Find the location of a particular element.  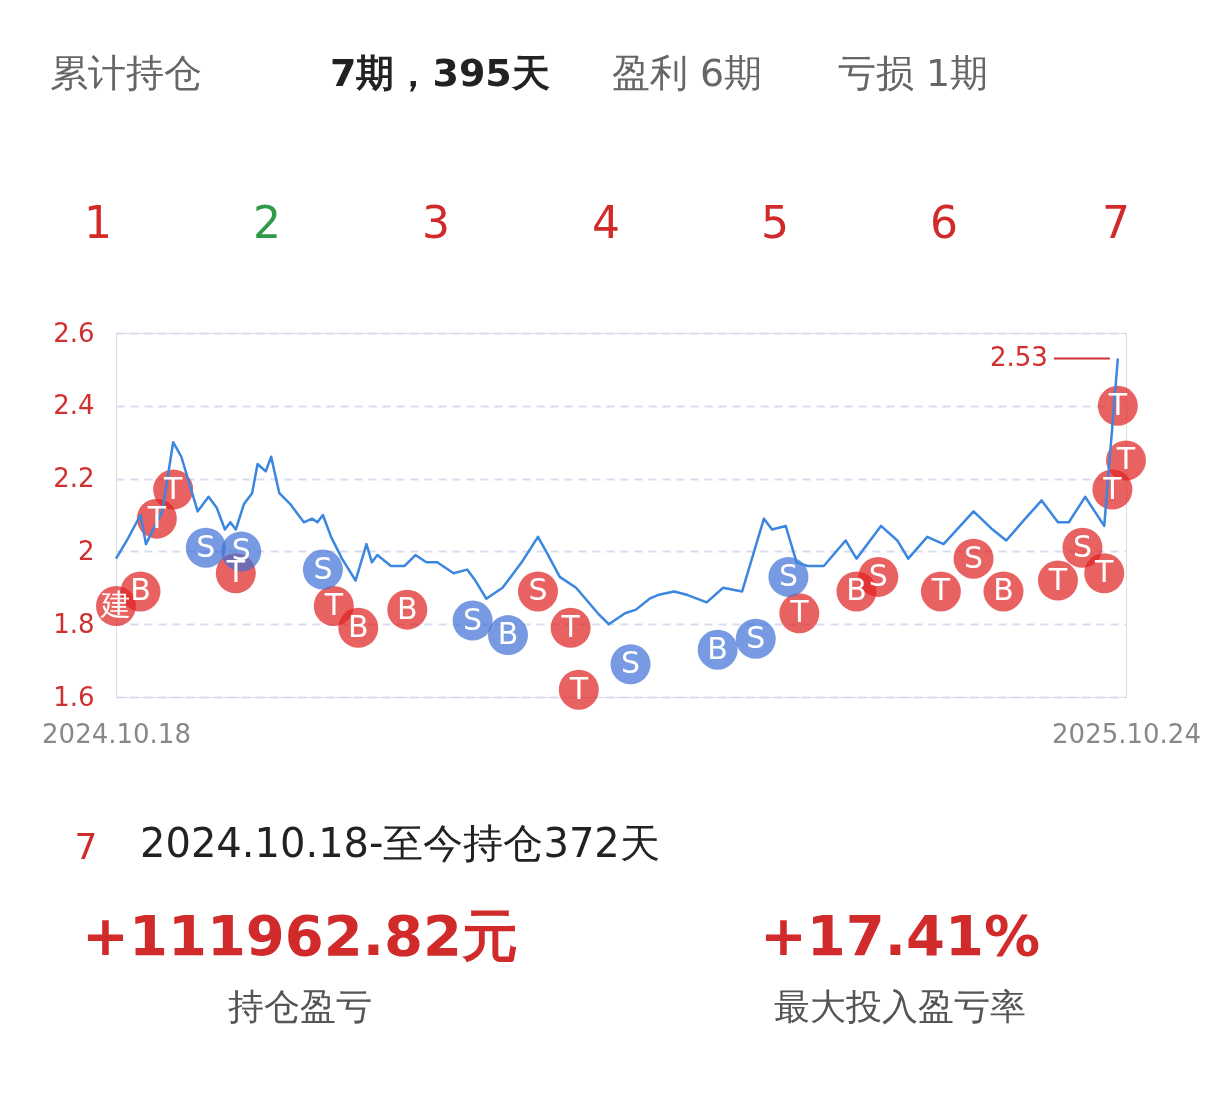

text: 5 is located at coordinates (775, 222).